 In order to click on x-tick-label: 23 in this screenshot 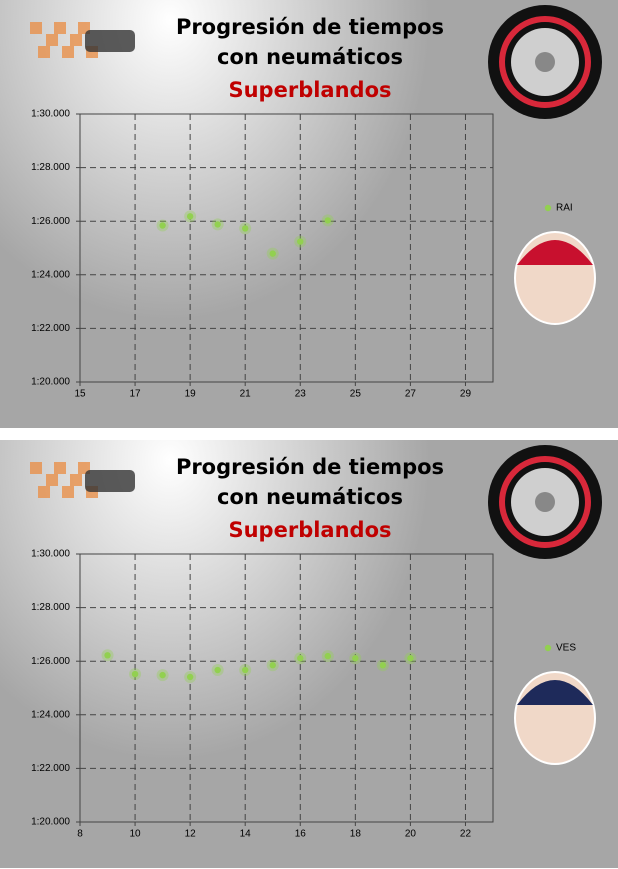, I will do `click(301, 394)`.